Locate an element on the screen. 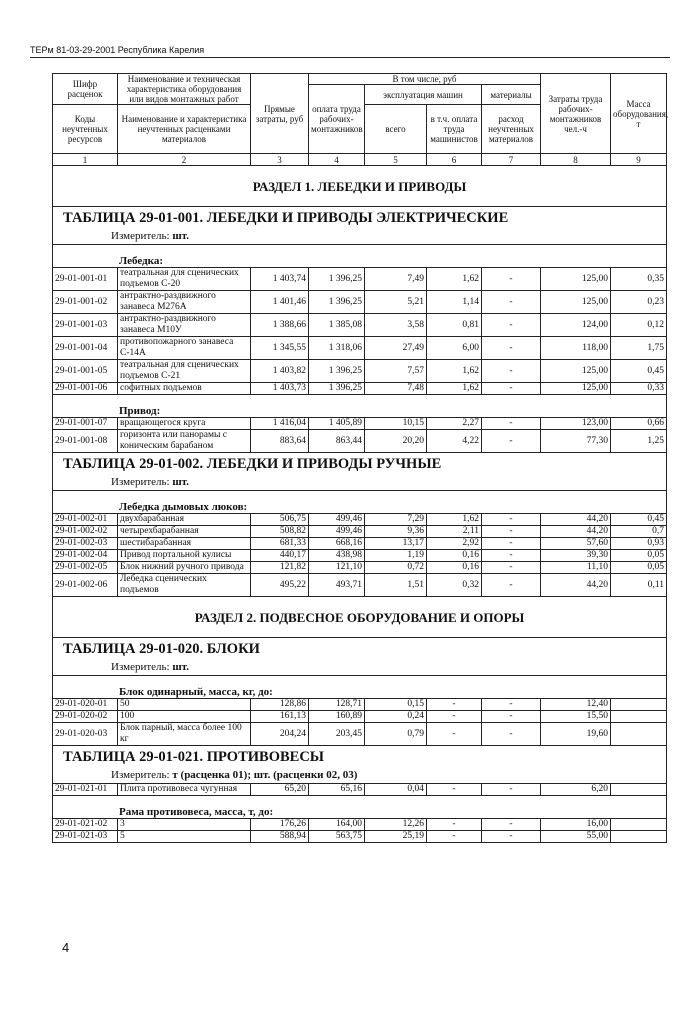 The height and width of the screenshot is (1028, 700). machines-total: 12,26 is located at coordinates (395, 824).